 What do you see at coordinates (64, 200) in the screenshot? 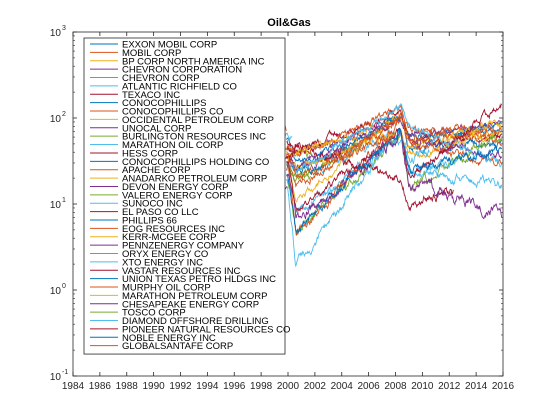
I see `y-tick-exponent: 1` at bounding box center [64, 200].